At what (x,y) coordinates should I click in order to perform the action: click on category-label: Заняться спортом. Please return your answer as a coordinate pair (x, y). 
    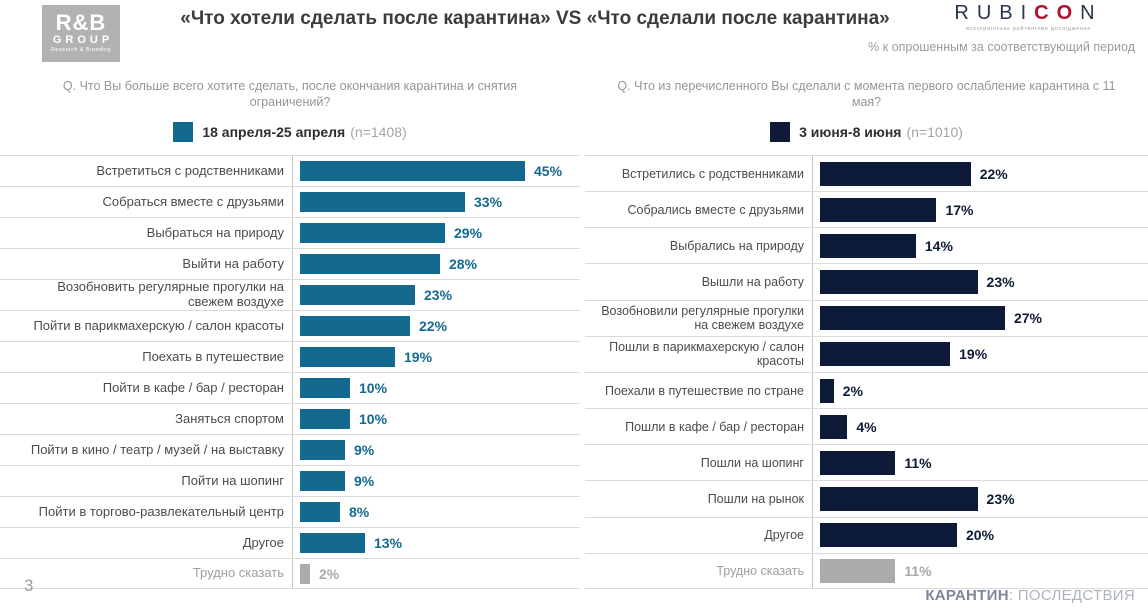
    Looking at the image, I should click on (229, 418).